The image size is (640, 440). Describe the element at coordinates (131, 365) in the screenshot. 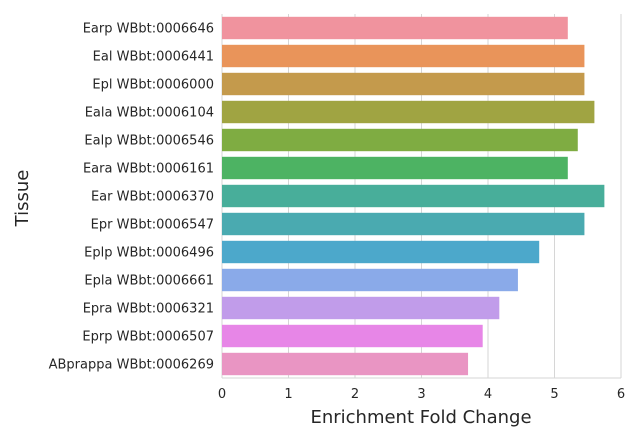

I see `y-tick-label: ABprappa WBbt:0006269` at that location.